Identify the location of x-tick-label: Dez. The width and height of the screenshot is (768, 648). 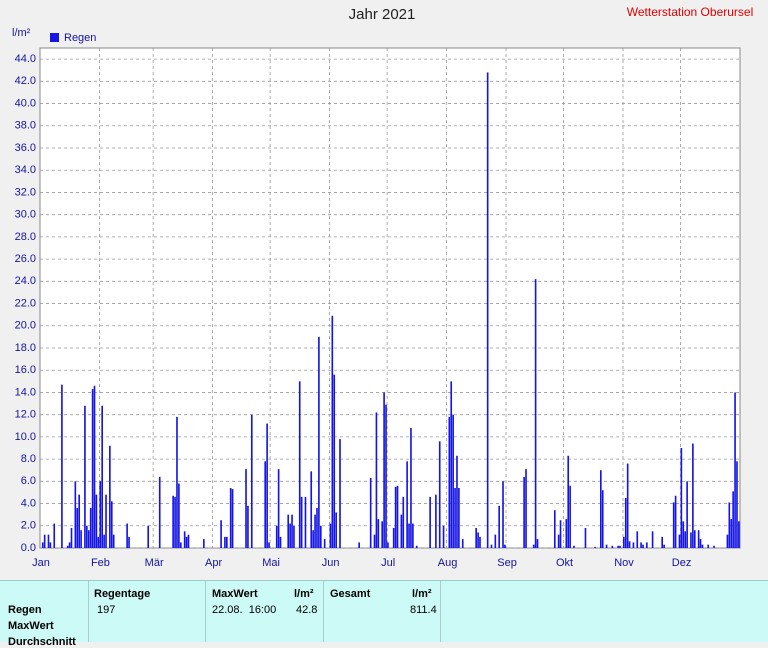
(682, 563).